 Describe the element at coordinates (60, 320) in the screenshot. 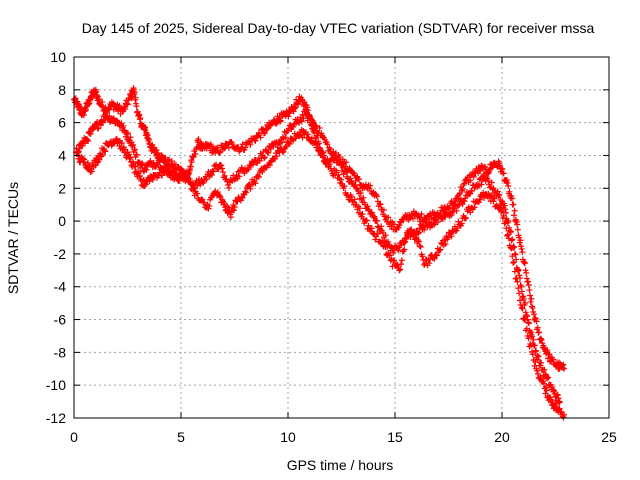

I see `y-tick-label: -6` at that location.